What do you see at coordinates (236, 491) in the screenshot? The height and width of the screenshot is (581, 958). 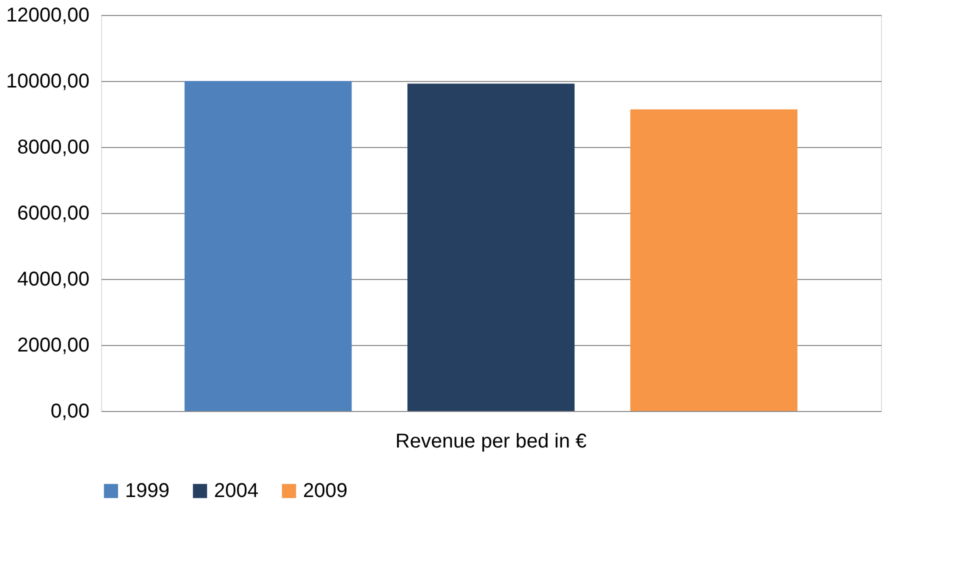 I see `legend-label: 2004` at bounding box center [236, 491].